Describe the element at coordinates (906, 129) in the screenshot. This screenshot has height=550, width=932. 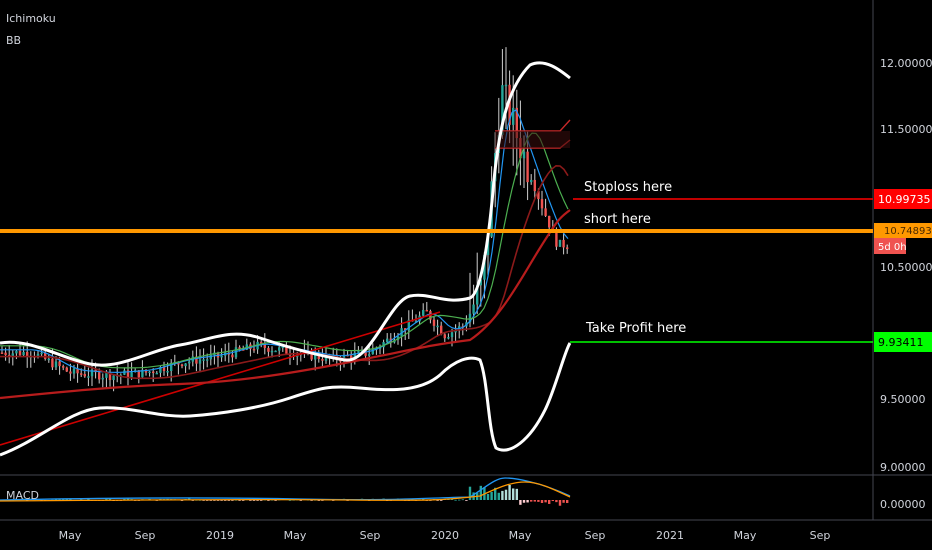
I see `y-tick-11-5: 11.50000` at that location.